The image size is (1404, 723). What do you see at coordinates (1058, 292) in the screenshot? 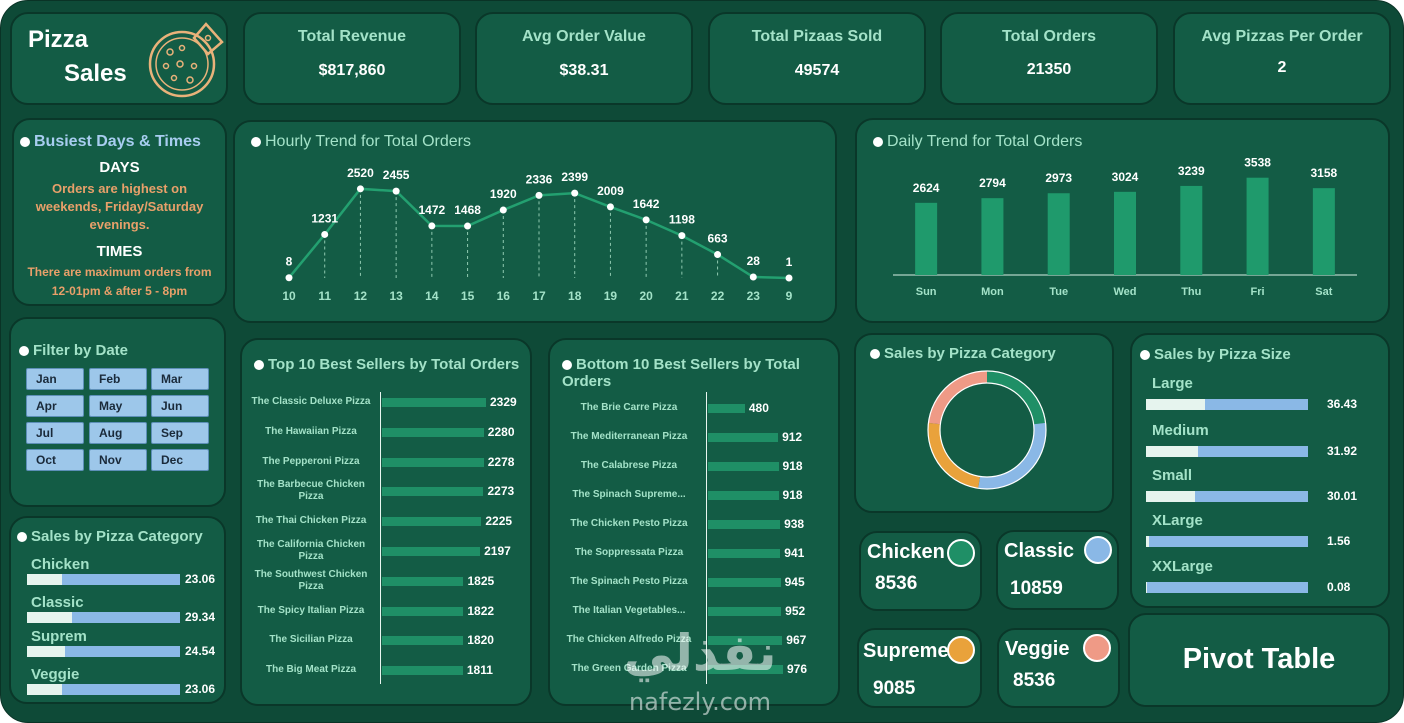
I see `x-tick-label: Tue` at bounding box center [1058, 292].